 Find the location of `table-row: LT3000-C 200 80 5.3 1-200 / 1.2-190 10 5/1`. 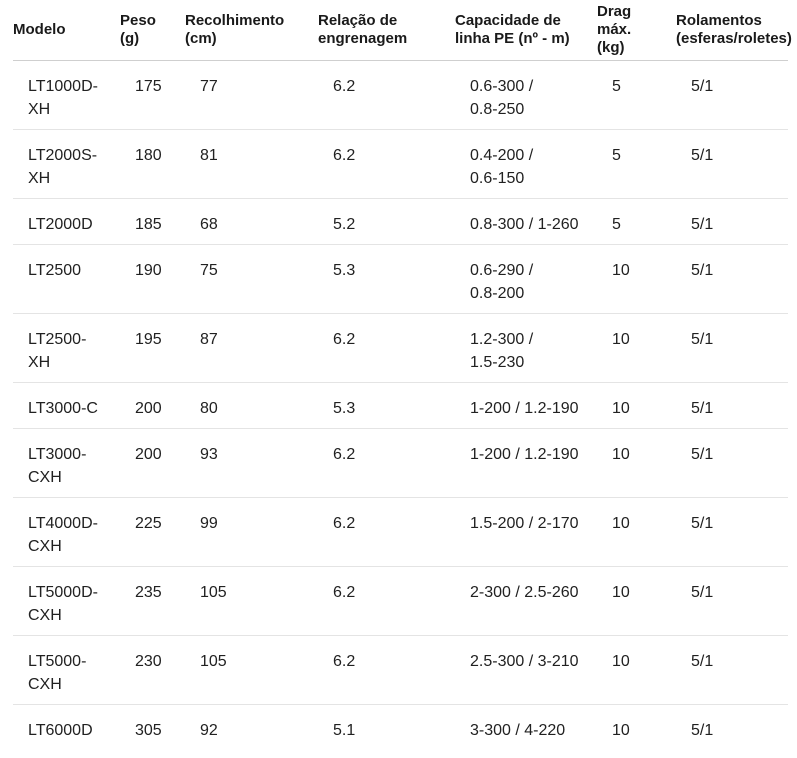

table-row: LT3000-C 200 80 5.3 1-200 / 1.2-190 10 5/1 is located at coordinates (400, 405).